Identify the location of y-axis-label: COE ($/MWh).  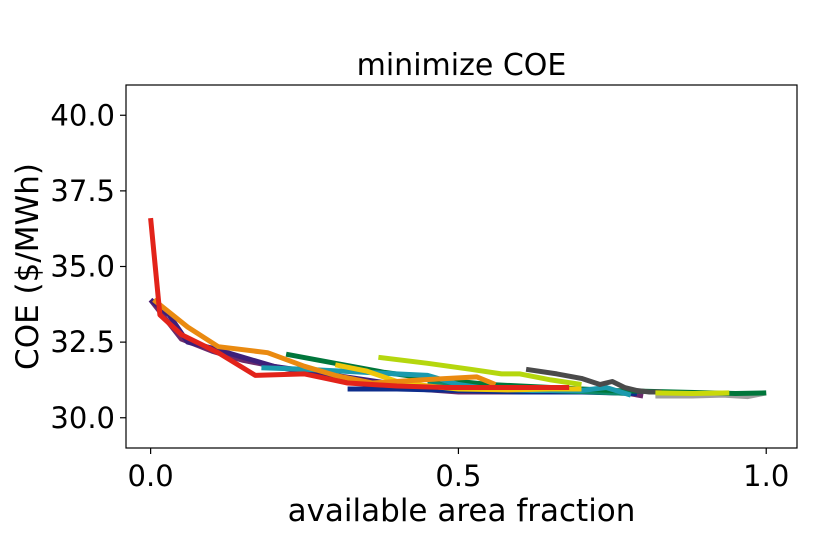
(28, 266).